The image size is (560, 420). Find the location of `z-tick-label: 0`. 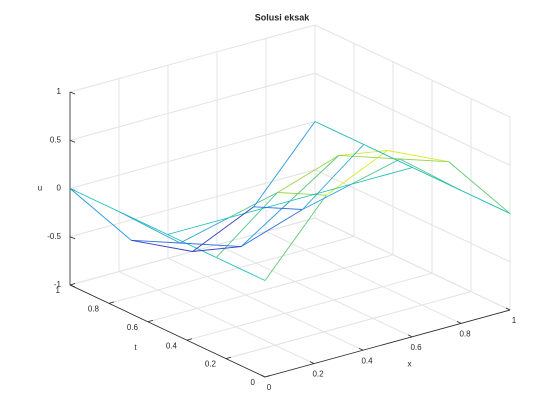

z-tick-label: 0 is located at coordinates (59, 188).